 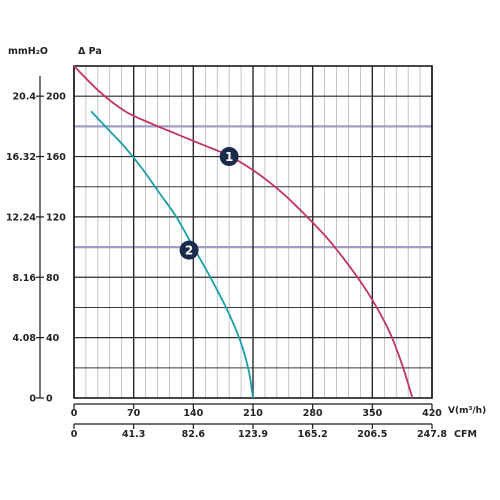 I want to click on series-2-marker, so click(x=189, y=250).